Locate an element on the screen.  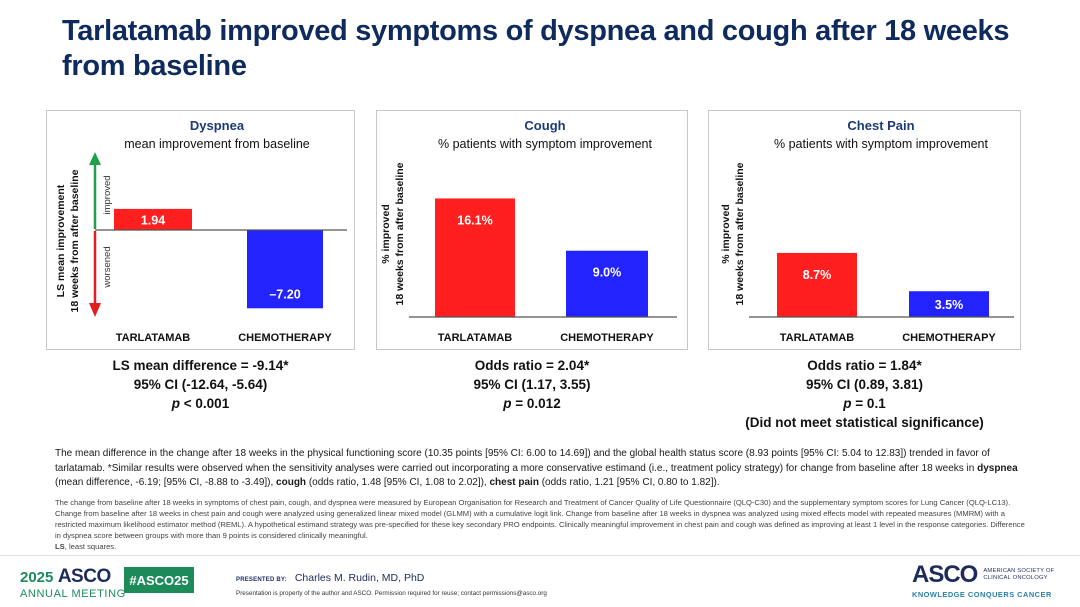
data-label-tarlatamab: 1.94 is located at coordinates (153, 220).